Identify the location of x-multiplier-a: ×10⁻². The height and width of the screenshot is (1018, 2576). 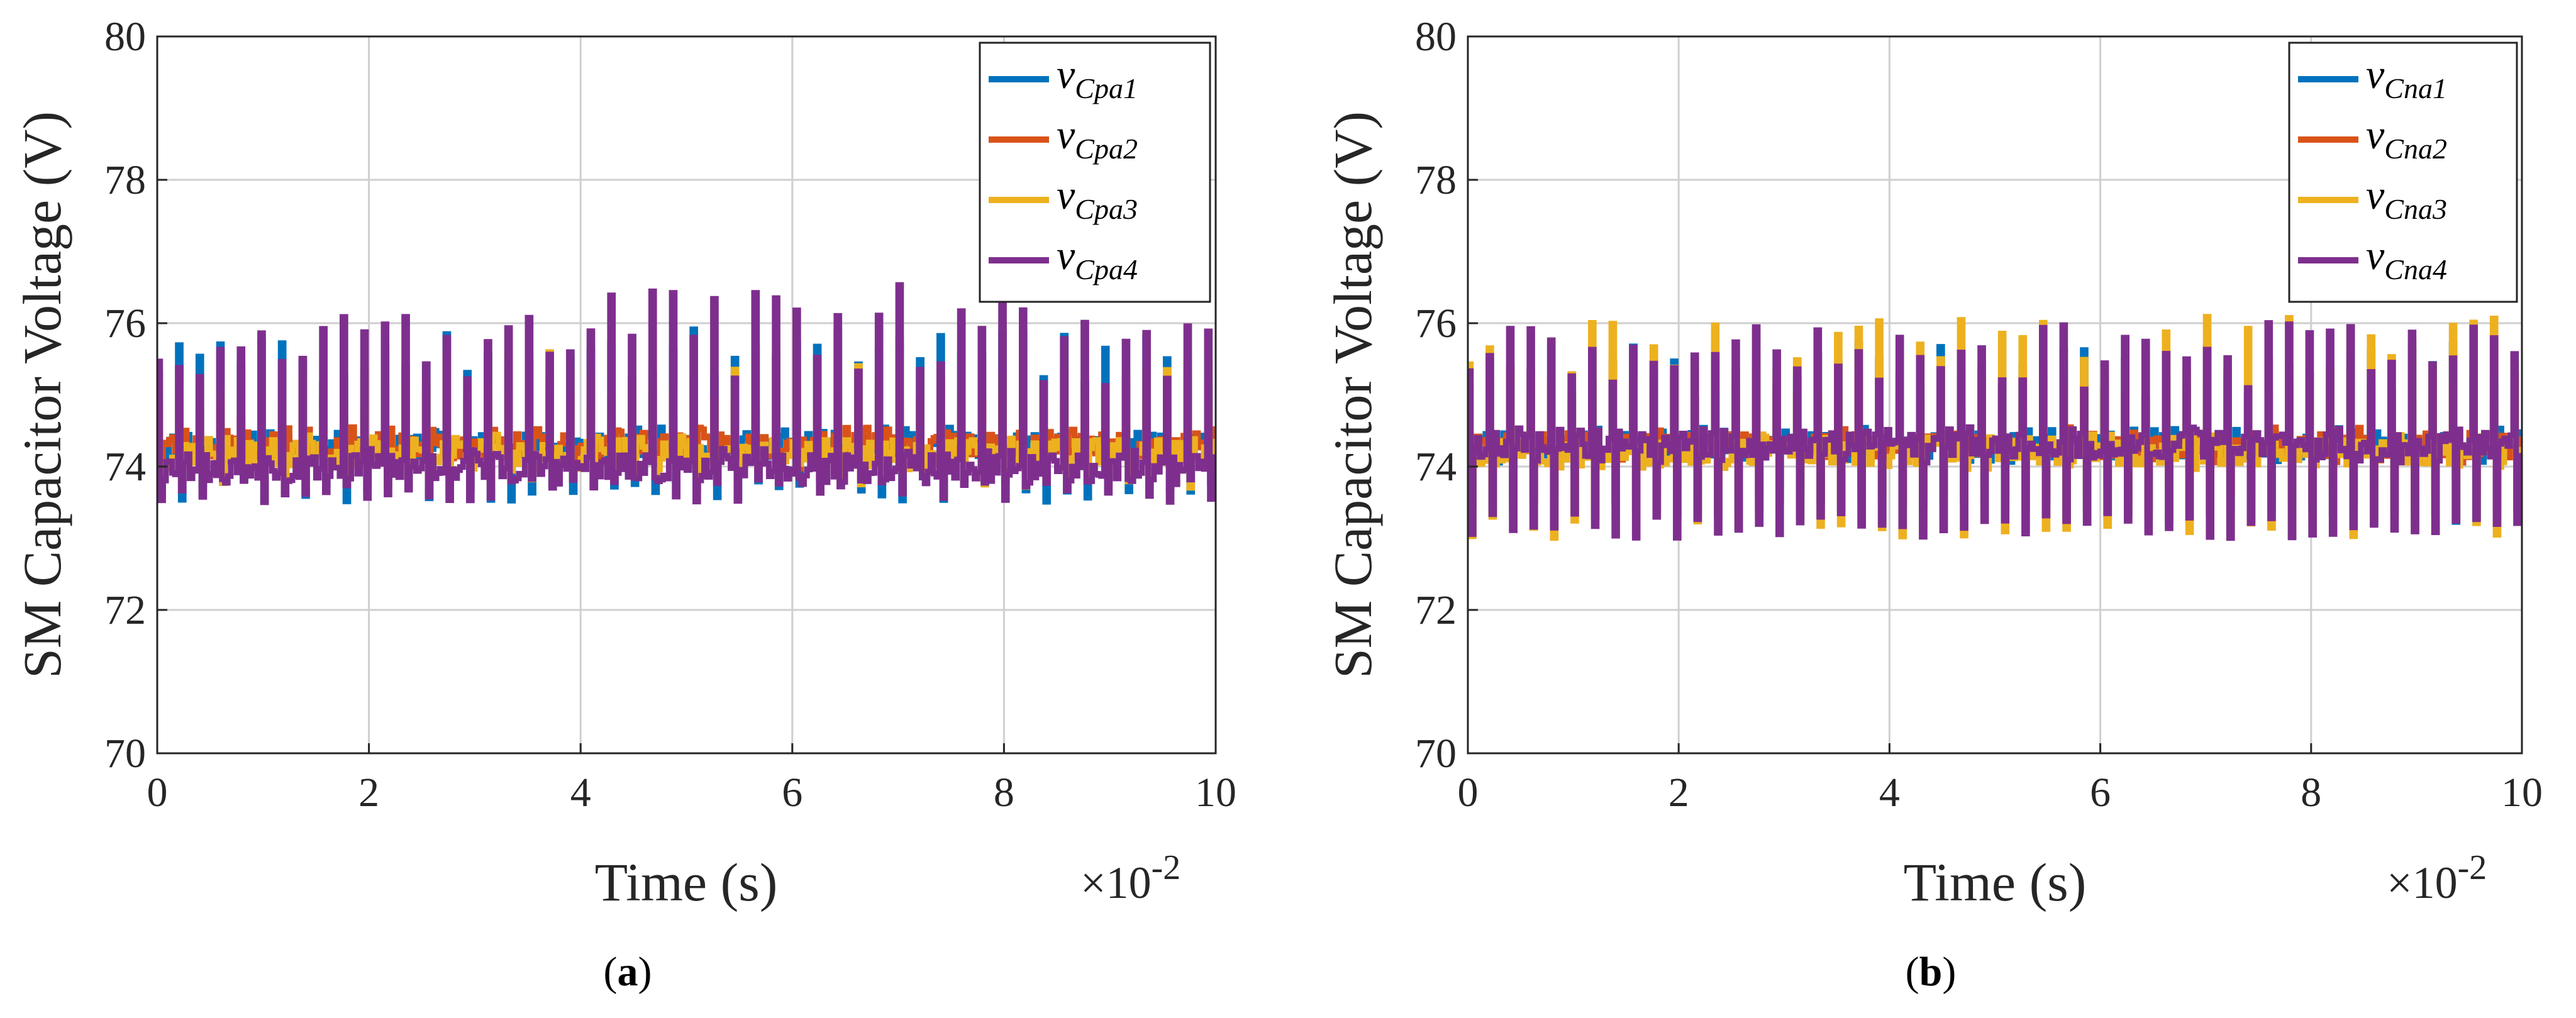
(1130, 878).